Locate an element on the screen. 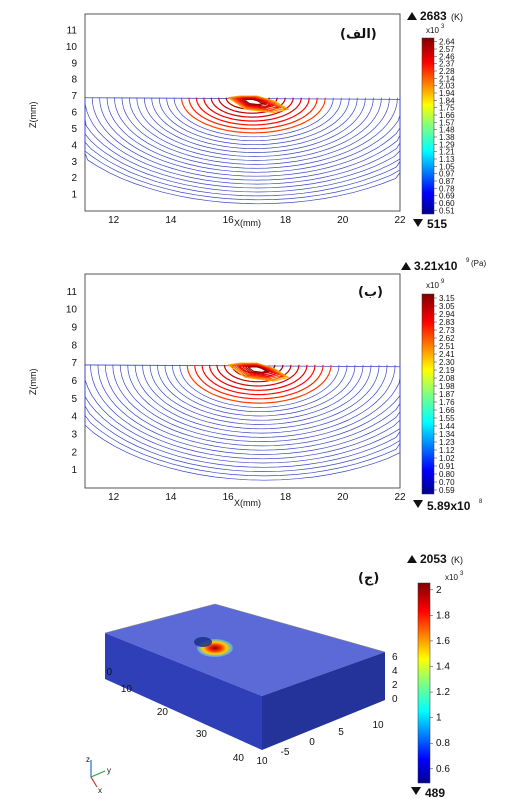 The width and height of the screenshot is (511, 803). panel-c-exponent: x10 is located at coordinates (451, 577).